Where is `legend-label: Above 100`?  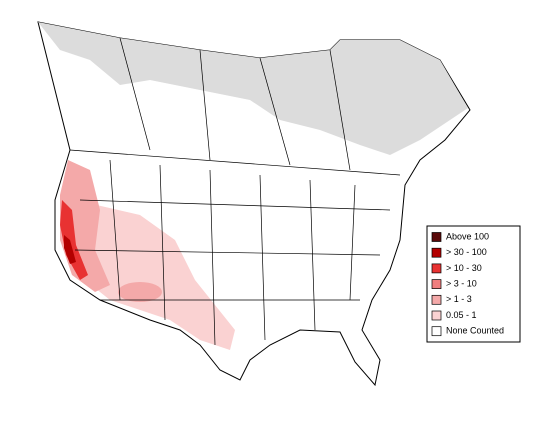 legend-label: Above 100 is located at coordinates (467, 236).